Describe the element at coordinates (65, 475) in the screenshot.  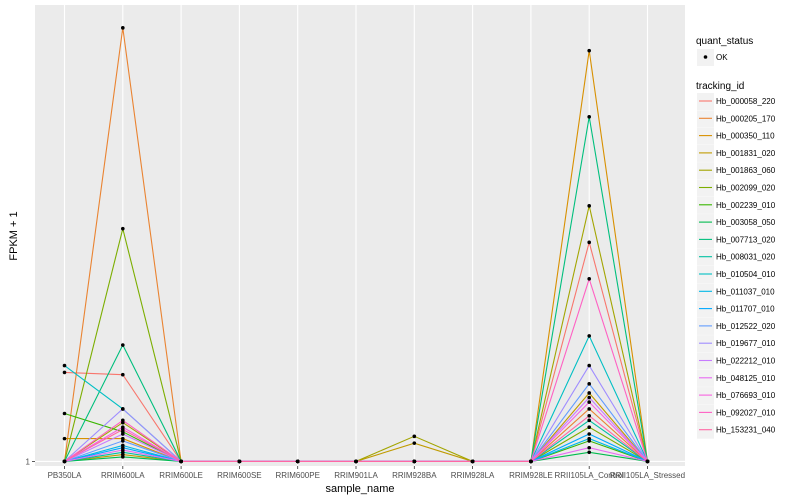
I see `x-tick-label: PB350LA` at that location.